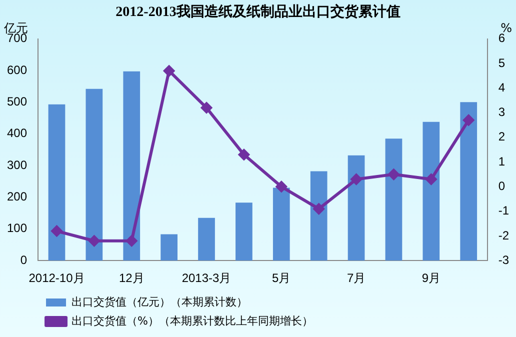 This screenshot has height=337, width=516. Describe the element at coordinates (17, 69) in the screenshot. I see `y-tick-label: 600` at that location.